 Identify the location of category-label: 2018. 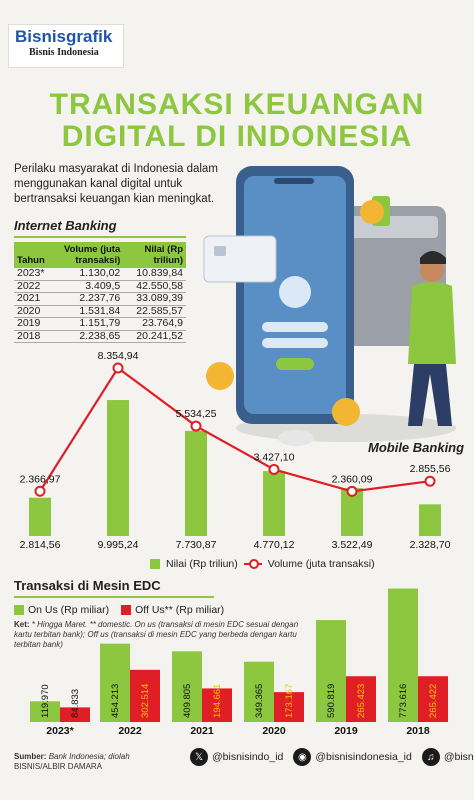
(418, 731).